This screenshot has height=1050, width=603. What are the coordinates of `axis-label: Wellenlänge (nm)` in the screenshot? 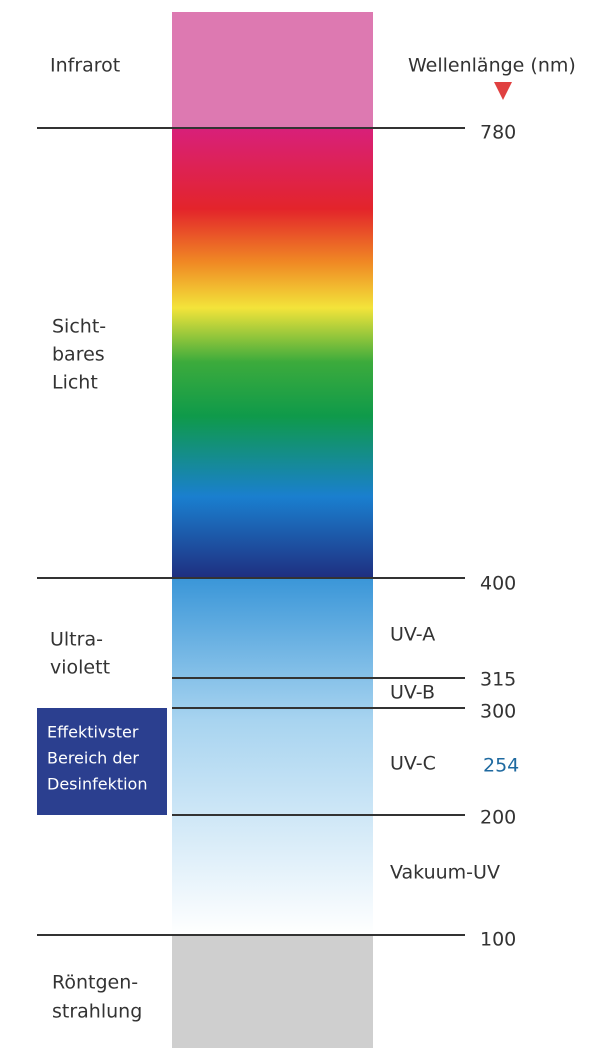 It's located at (492, 66).